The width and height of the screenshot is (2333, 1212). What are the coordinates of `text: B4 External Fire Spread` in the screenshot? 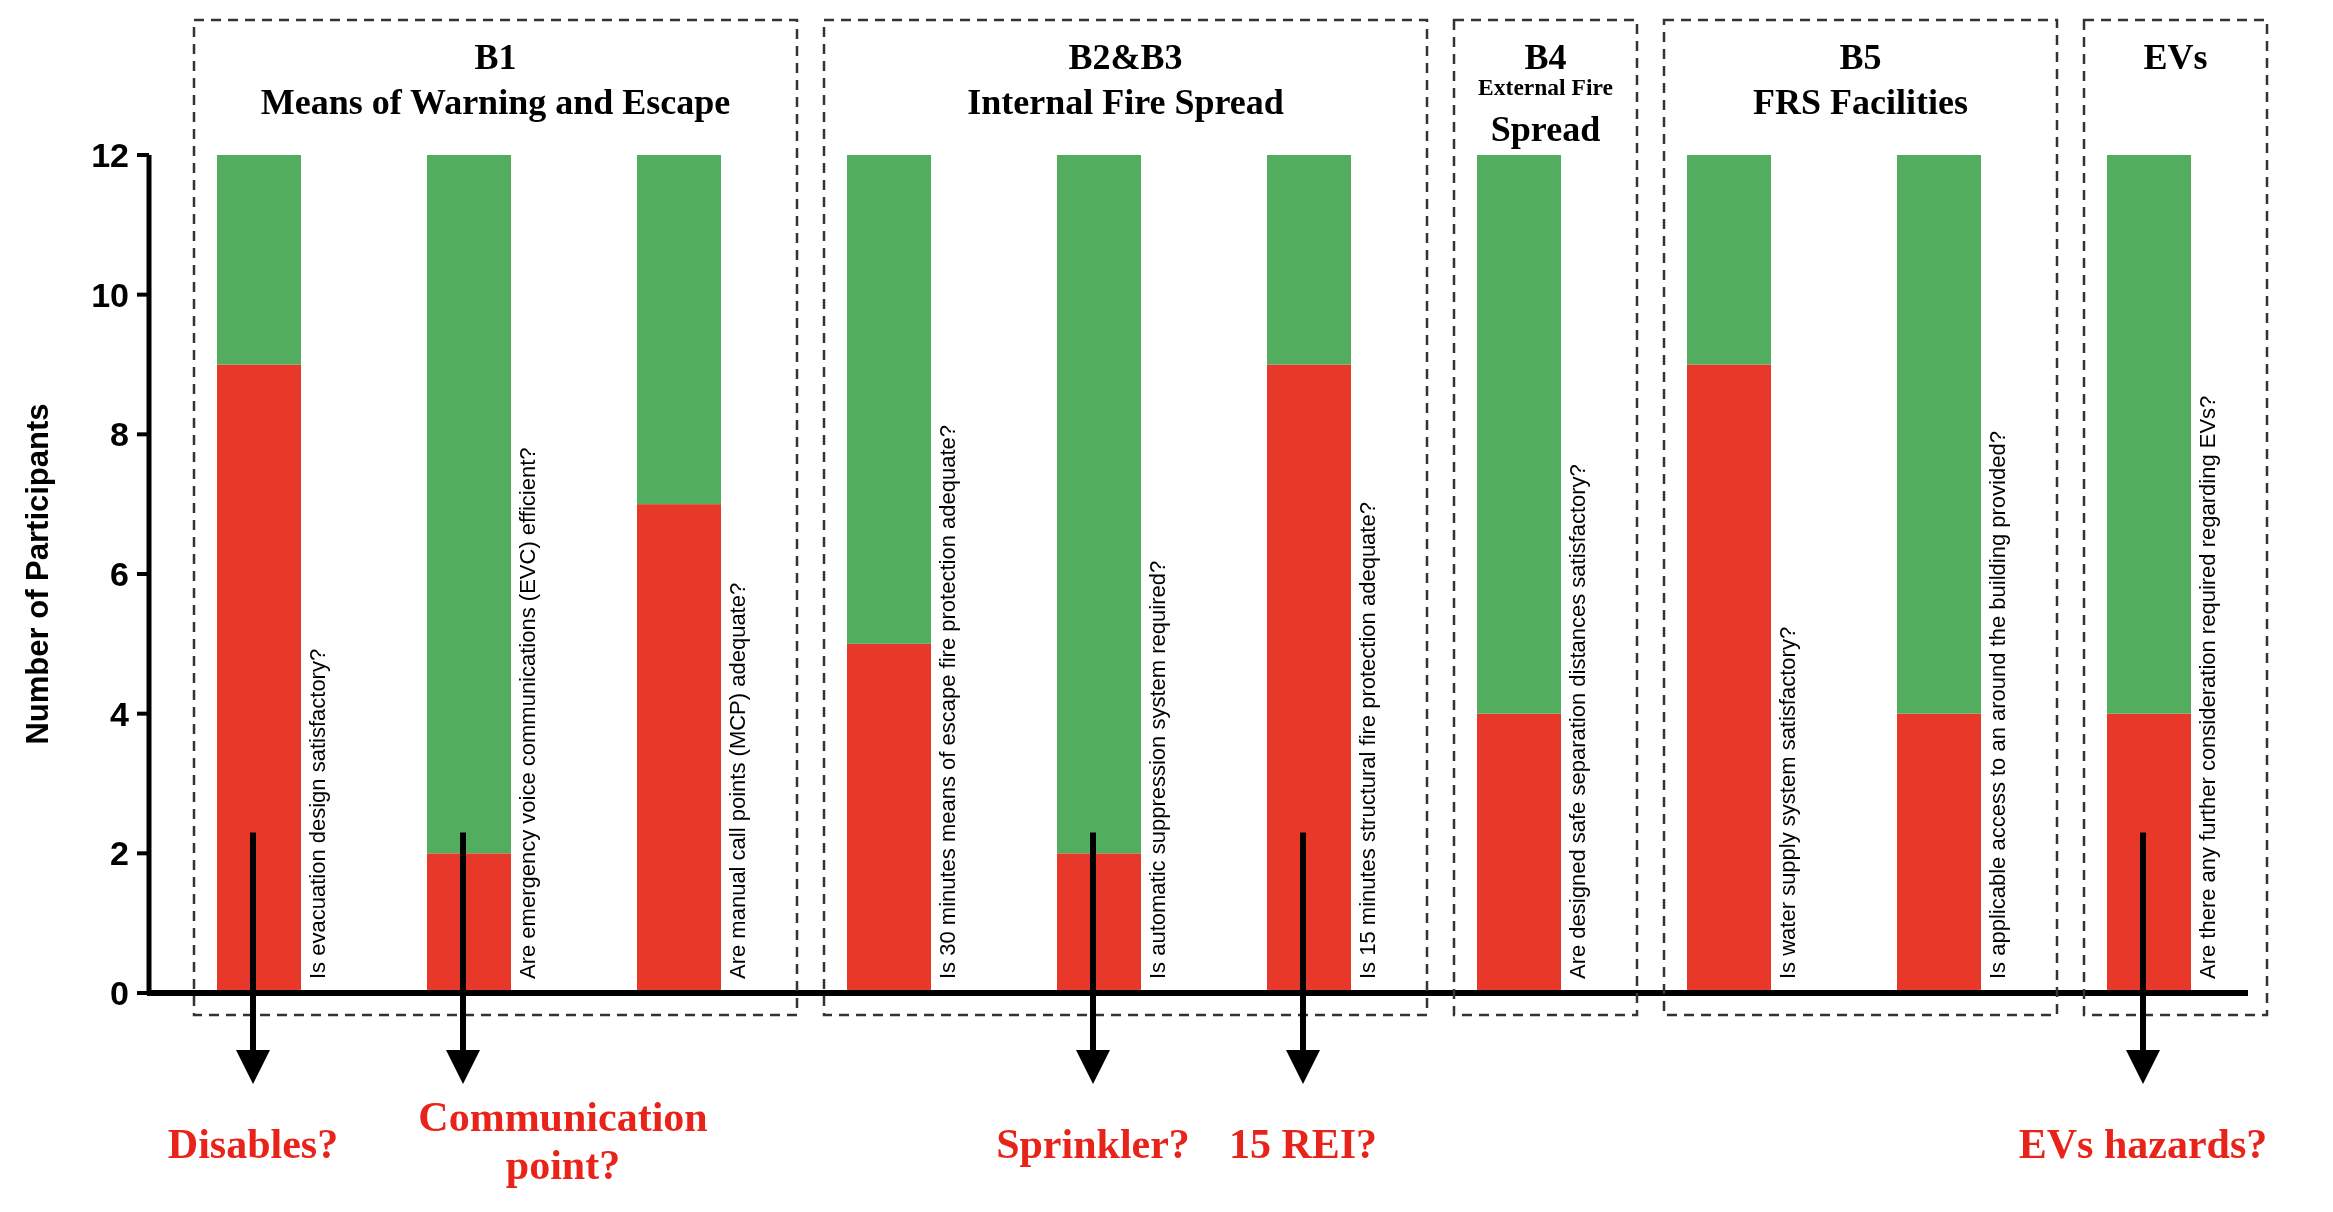 It's located at (1545, 93).